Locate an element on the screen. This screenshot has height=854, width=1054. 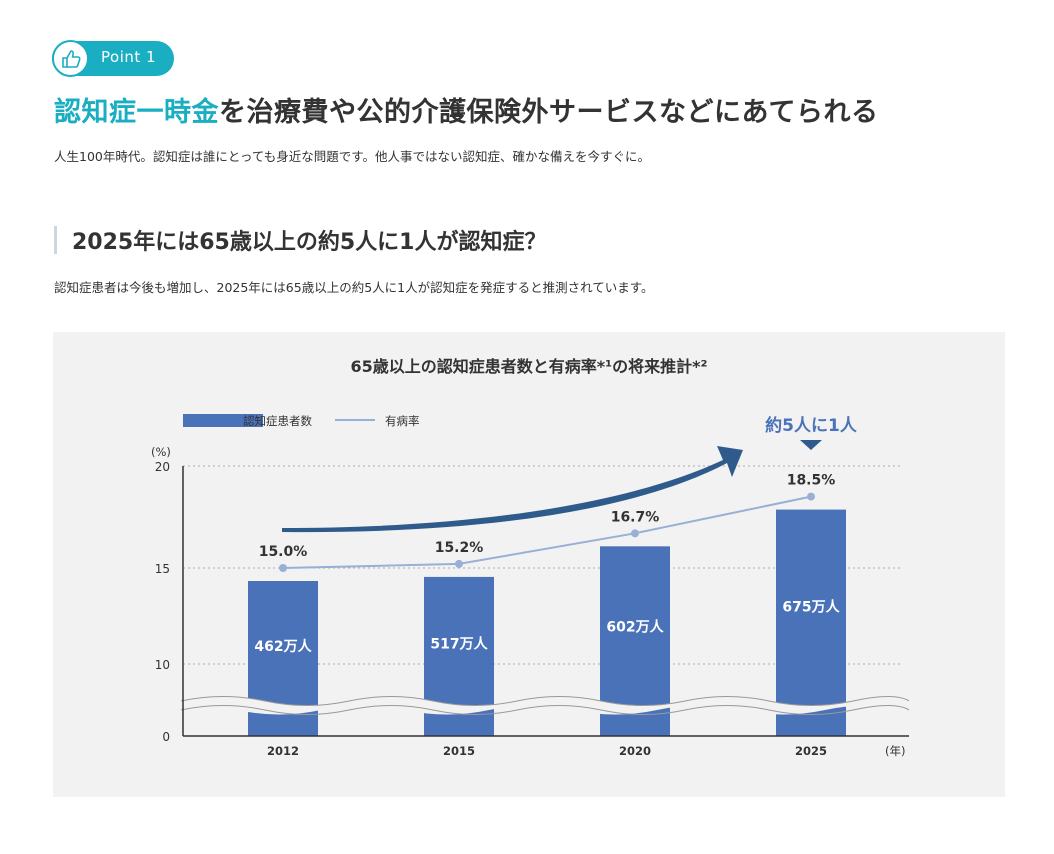
x-tick-label: 2015 is located at coordinates (459, 751).